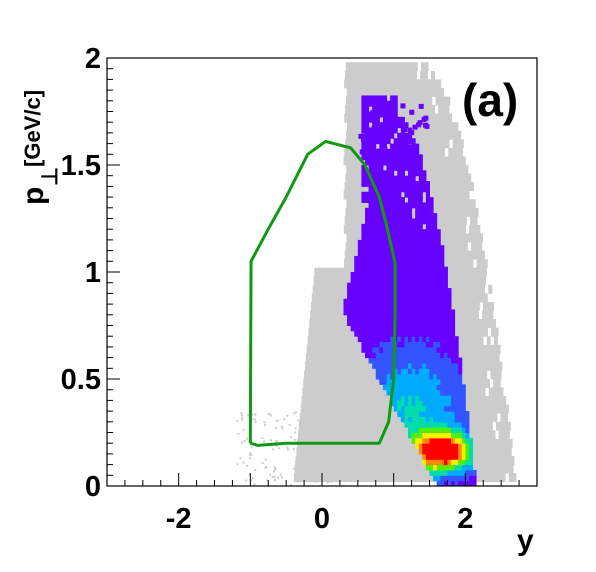  I want to click on x-tick-label: 2, so click(465, 519).